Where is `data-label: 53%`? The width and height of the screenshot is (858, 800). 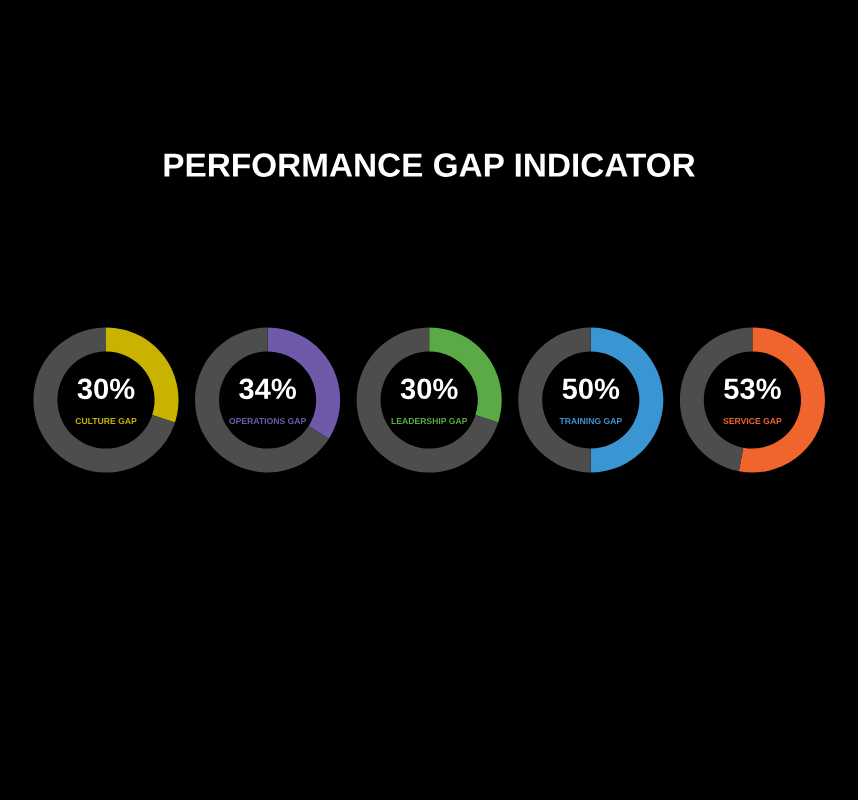
data-label: 53% is located at coordinates (752, 389).